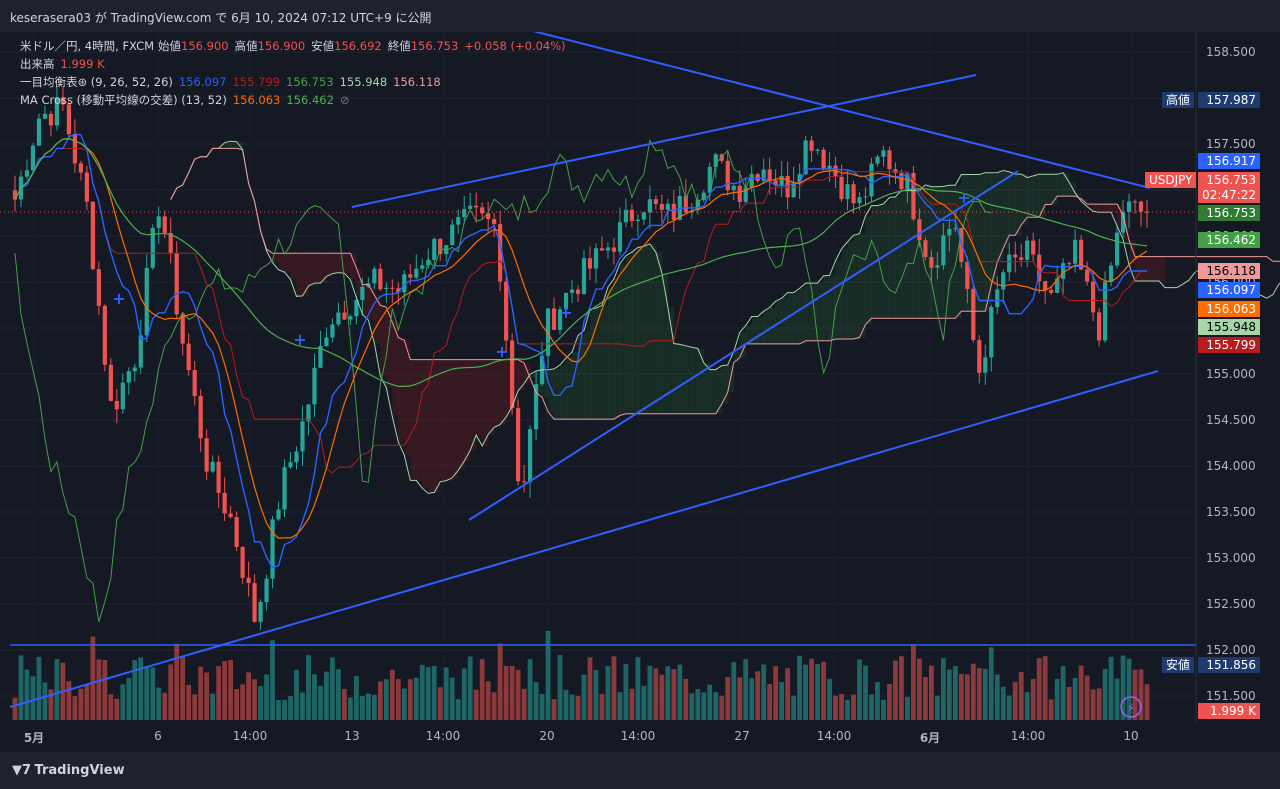 The width and height of the screenshot is (1280, 789). What do you see at coordinates (202, 82) in the screenshot?
I see `legend-tenkan: 156.097` at bounding box center [202, 82].